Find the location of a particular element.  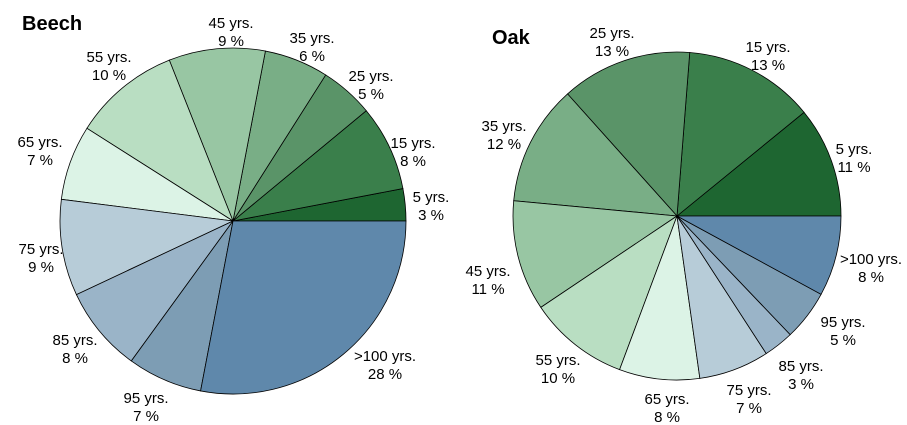

oak-slice-age-label-7: 75 yrs. is located at coordinates (748, 390).